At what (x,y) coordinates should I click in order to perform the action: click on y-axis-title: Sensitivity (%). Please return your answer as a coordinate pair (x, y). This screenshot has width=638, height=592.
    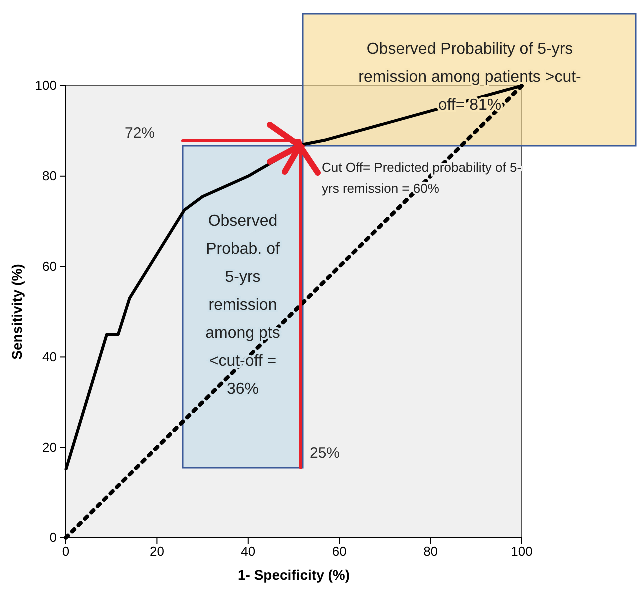
    Looking at the image, I should click on (17, 312).